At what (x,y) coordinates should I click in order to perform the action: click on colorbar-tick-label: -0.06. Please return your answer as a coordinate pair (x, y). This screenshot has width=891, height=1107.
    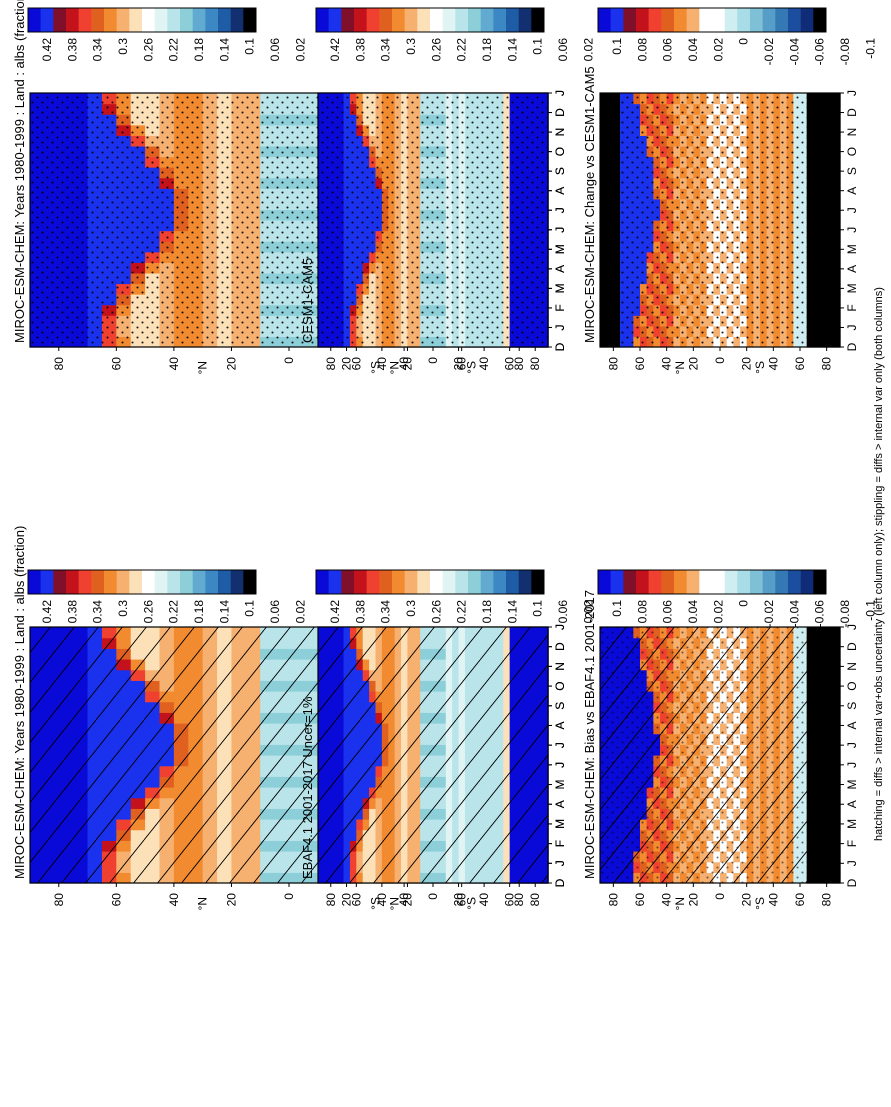
    Looking at the image, I should click on (820, 614).